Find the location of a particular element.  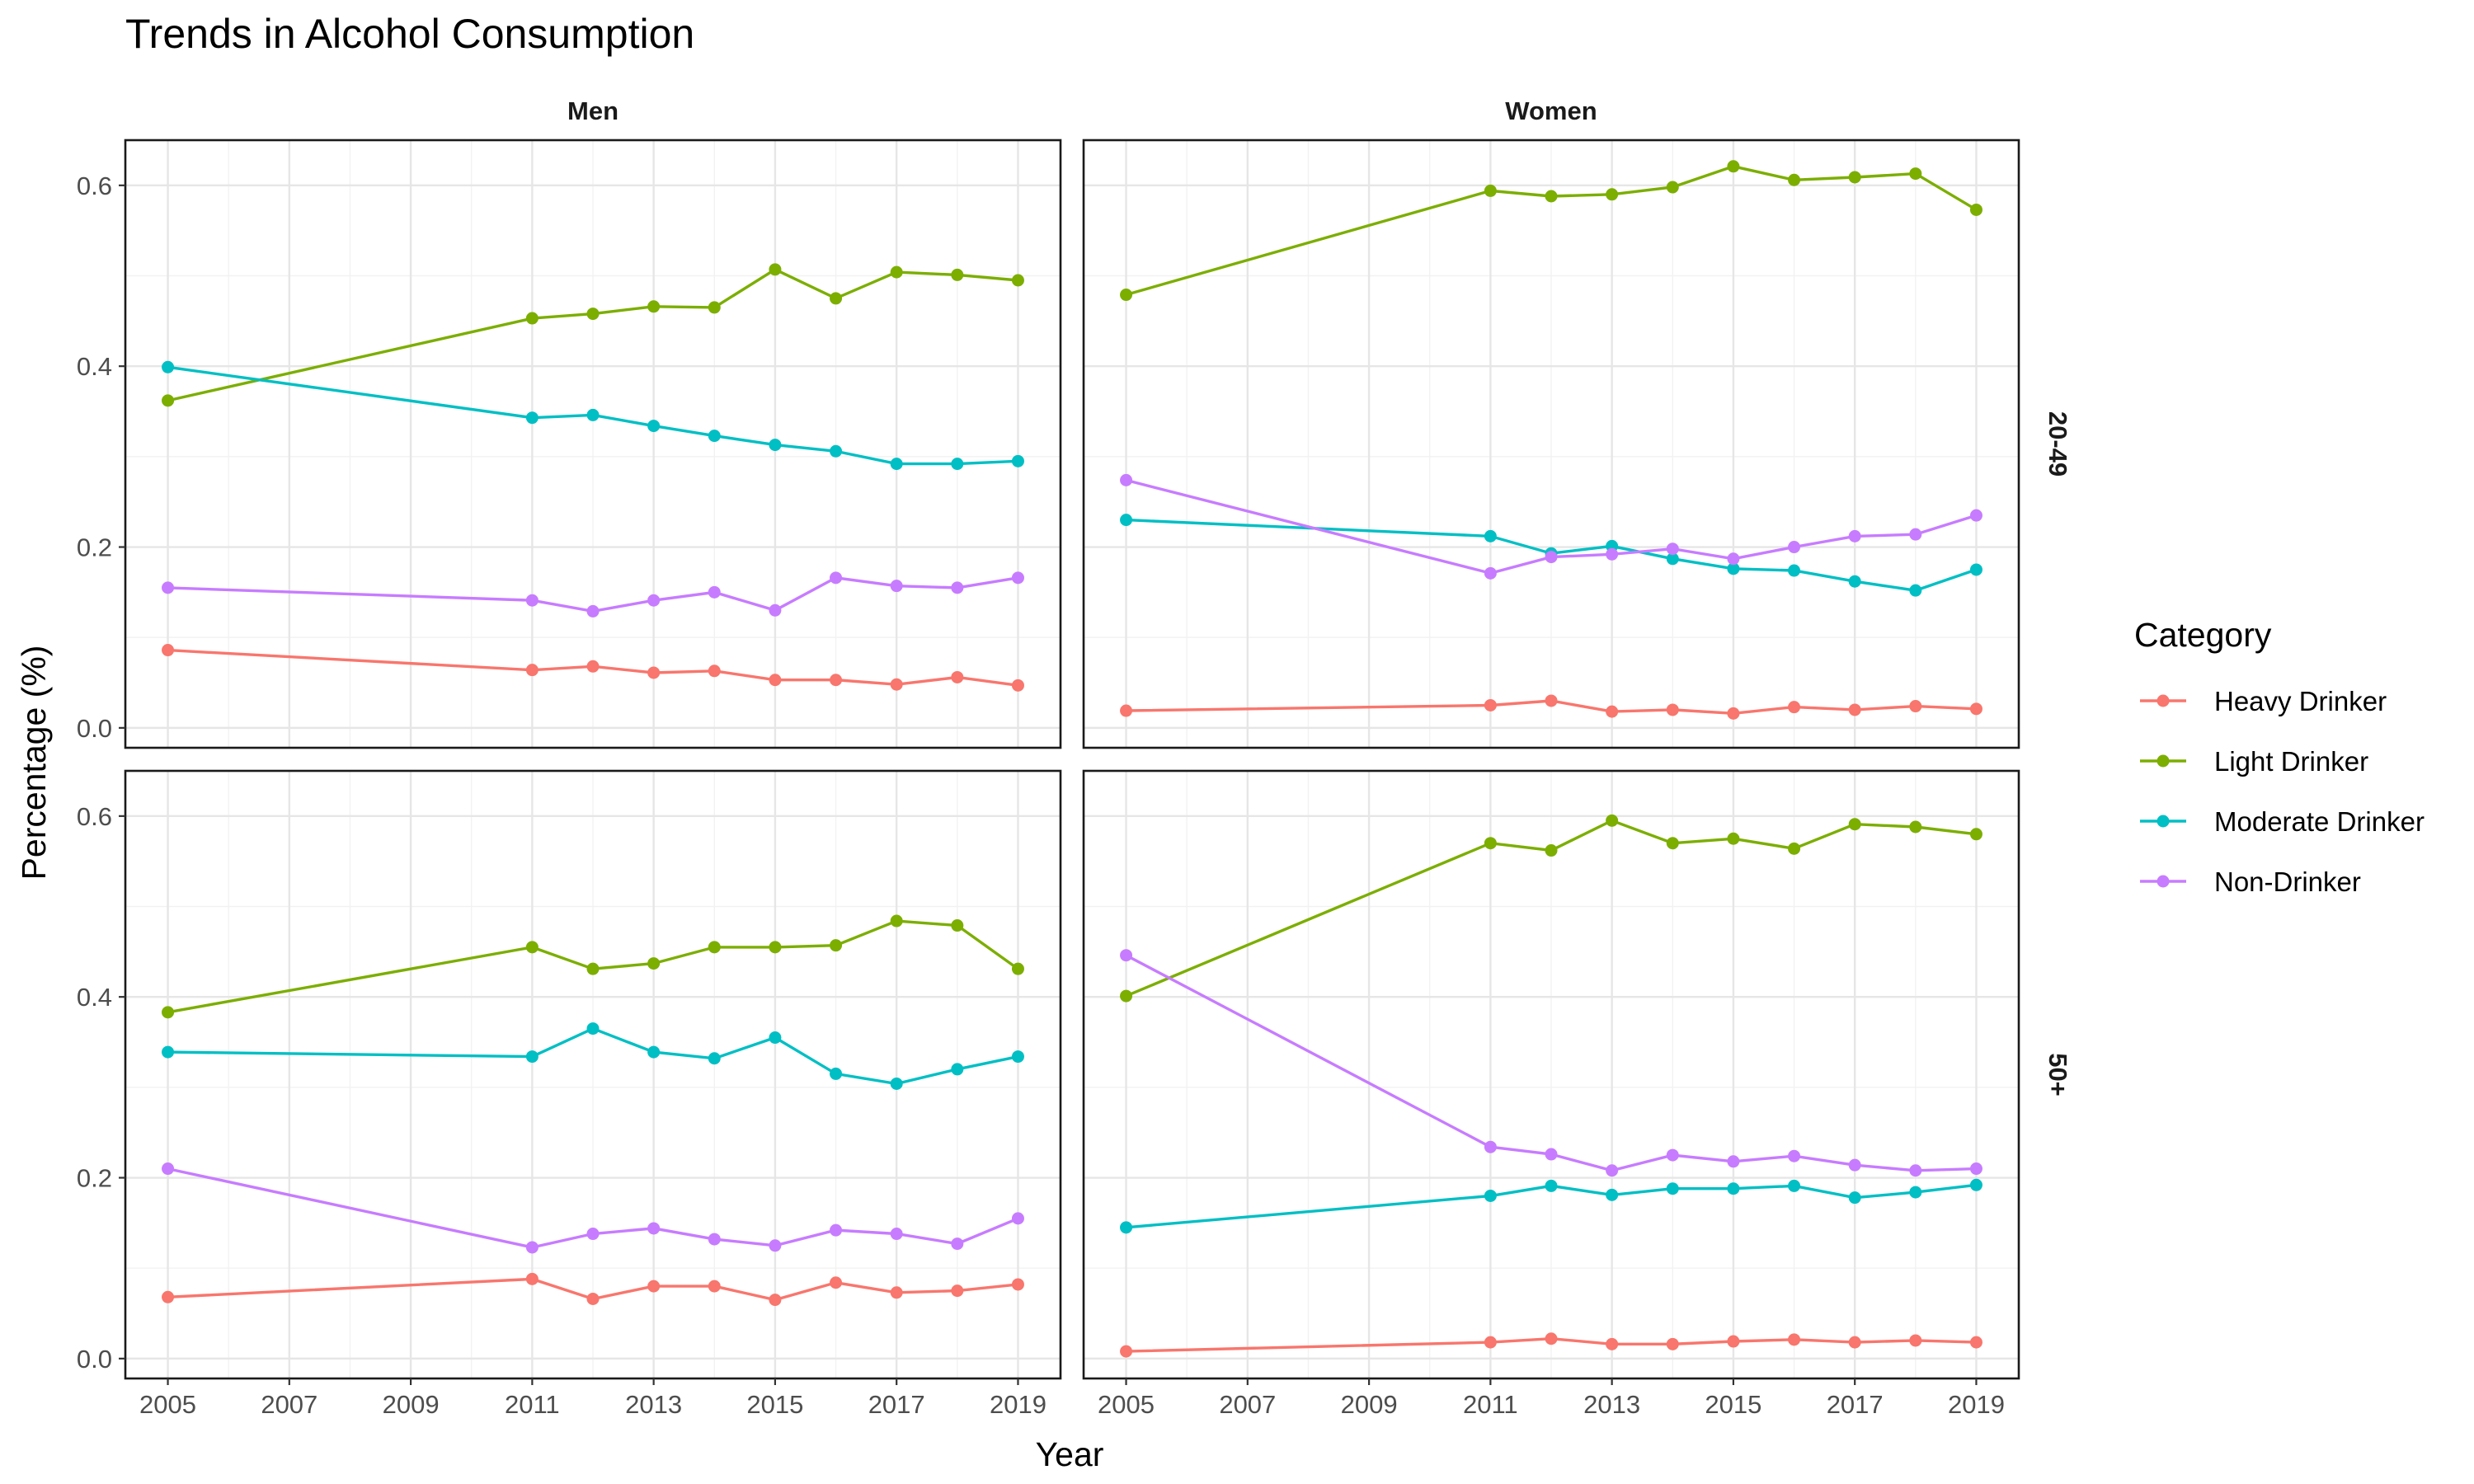

y-tick-label: 0.0 is located at coordinates (94, 1359).